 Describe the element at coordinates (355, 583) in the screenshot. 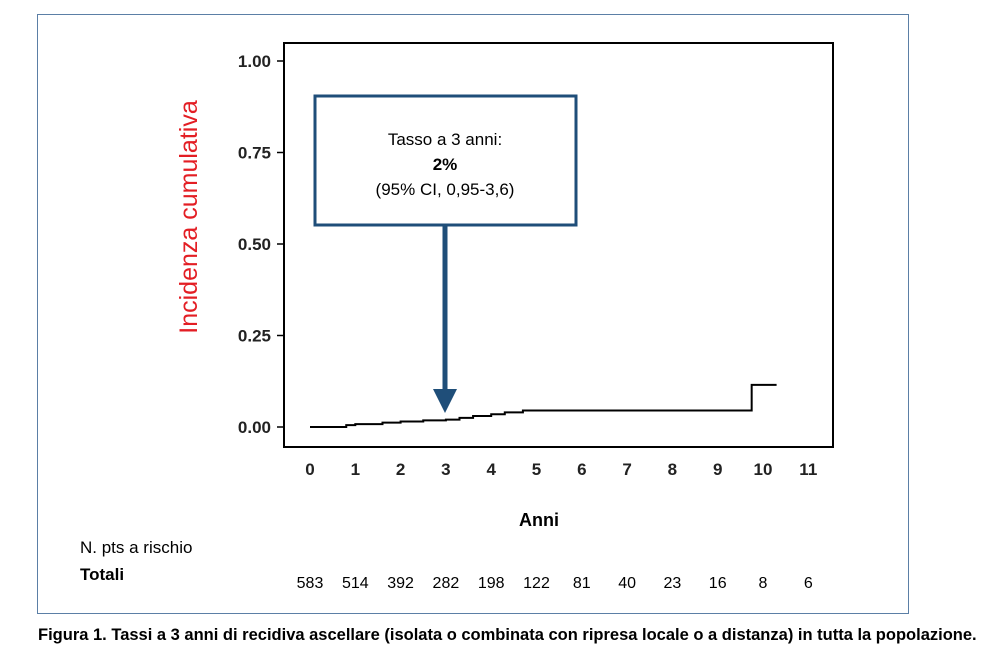

I see `risk-table-value: 514` at that location.